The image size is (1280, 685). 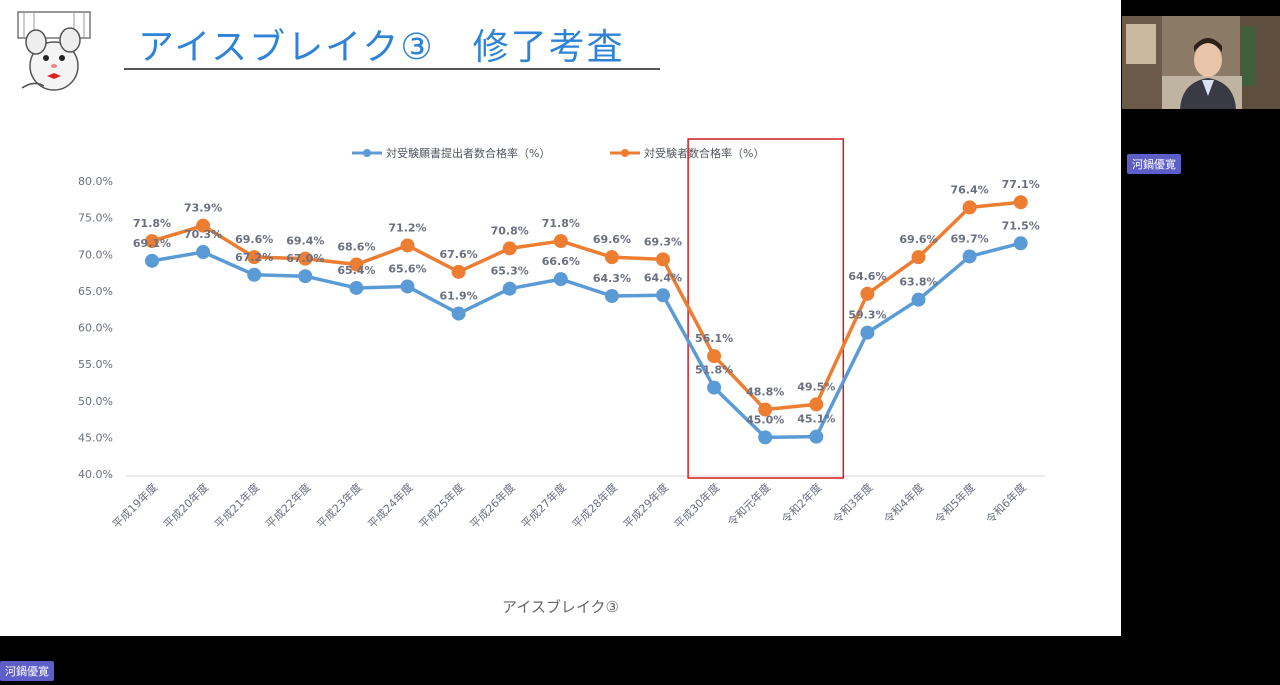 I want to click on y-tick-label: 45.0%, so click(x=95, y=437).